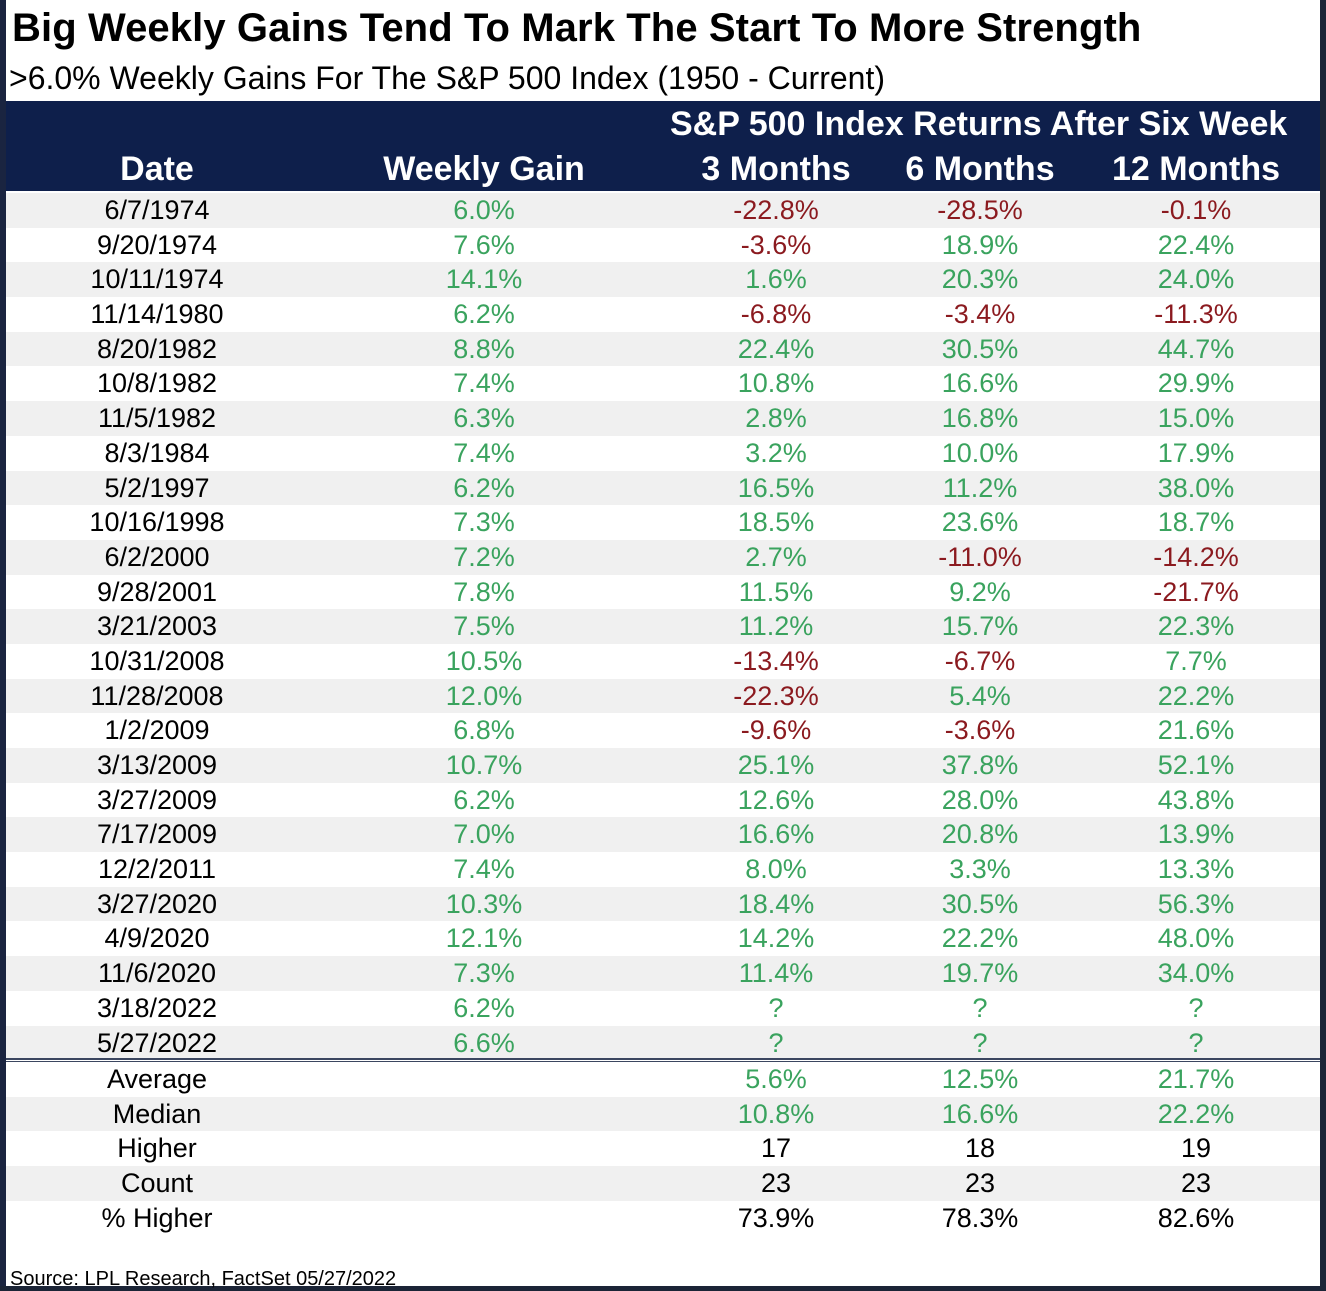  Describe the element at coordinates (663, 869) in the screenshot. I see `table-row: 12/2/2011 7.4% 8.0% 3.3% 13.3%` at that location.